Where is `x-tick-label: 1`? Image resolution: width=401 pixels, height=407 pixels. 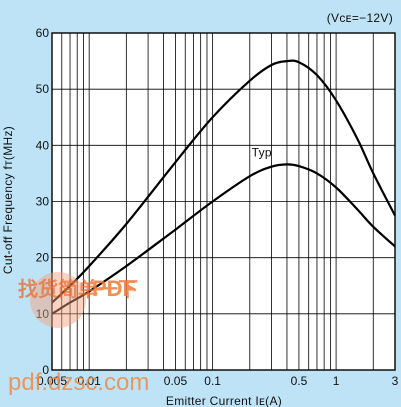 x-tick-label: 1 is located at coordinates (336, 381).